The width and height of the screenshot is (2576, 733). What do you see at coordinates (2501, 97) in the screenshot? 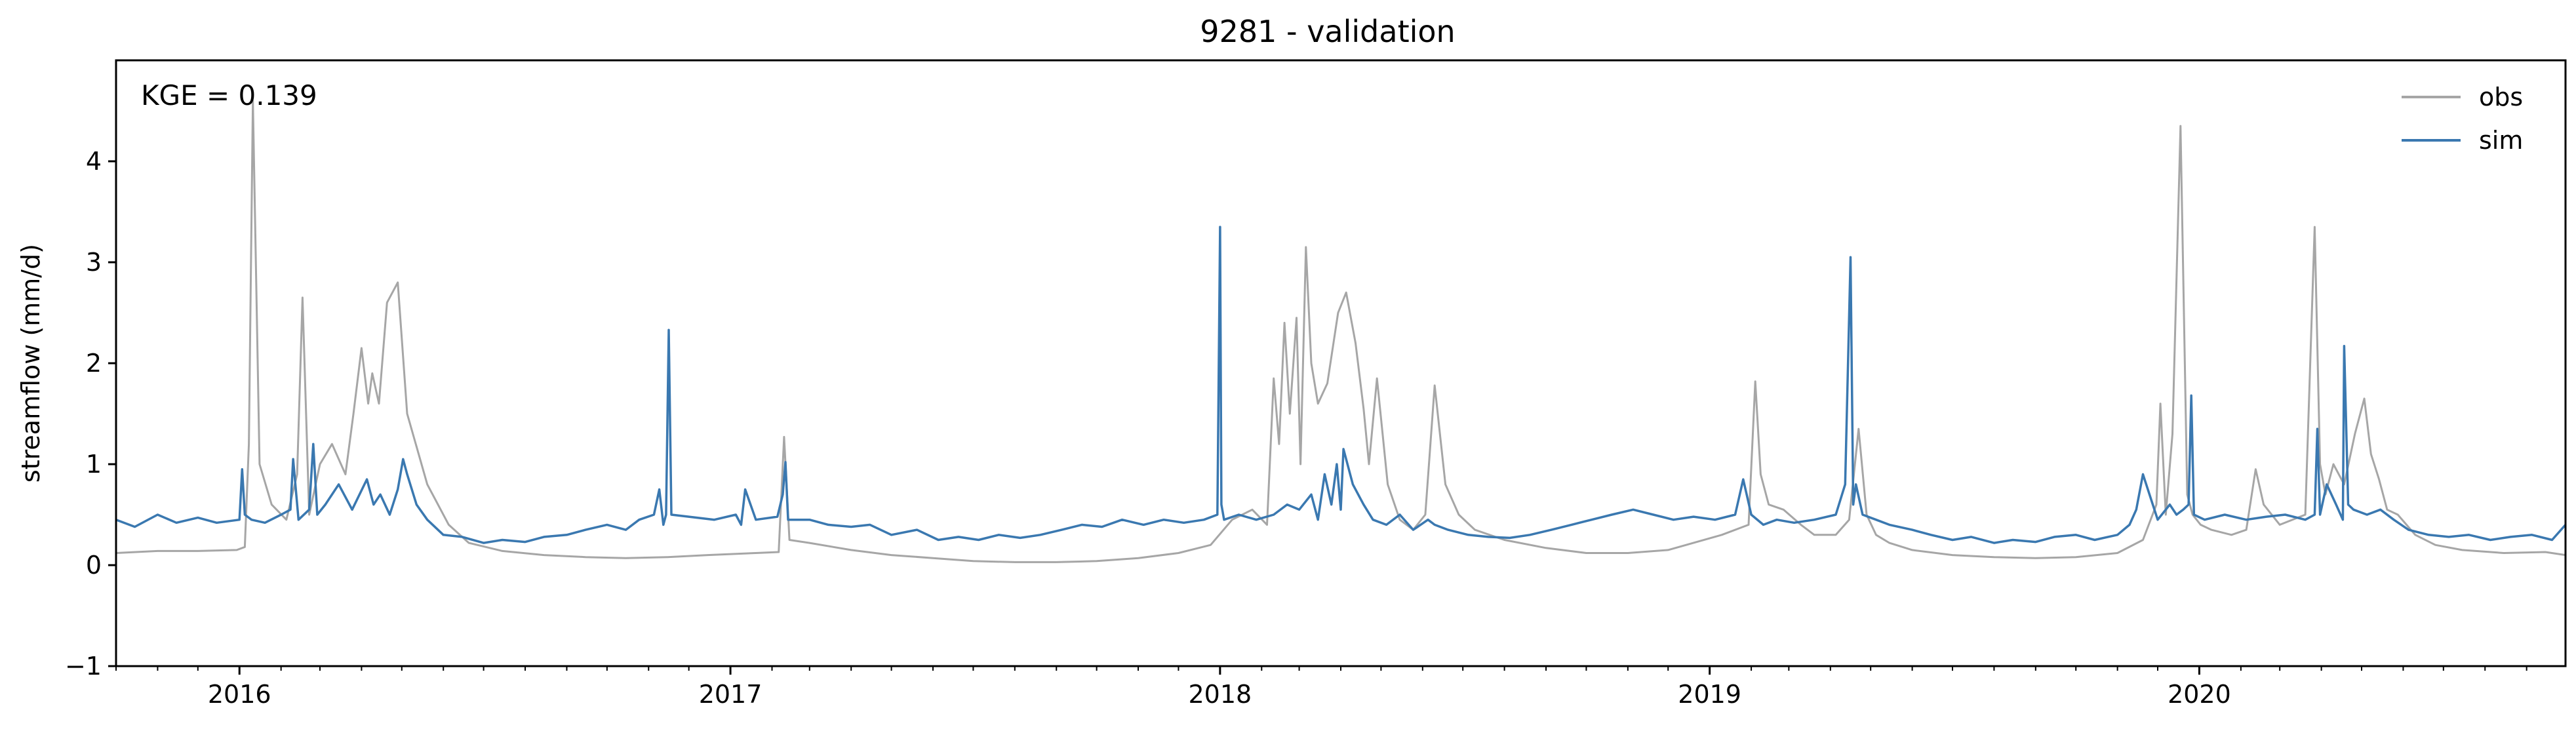
I see `legend-label-obs: obs` at bounding box center [2501, 97].